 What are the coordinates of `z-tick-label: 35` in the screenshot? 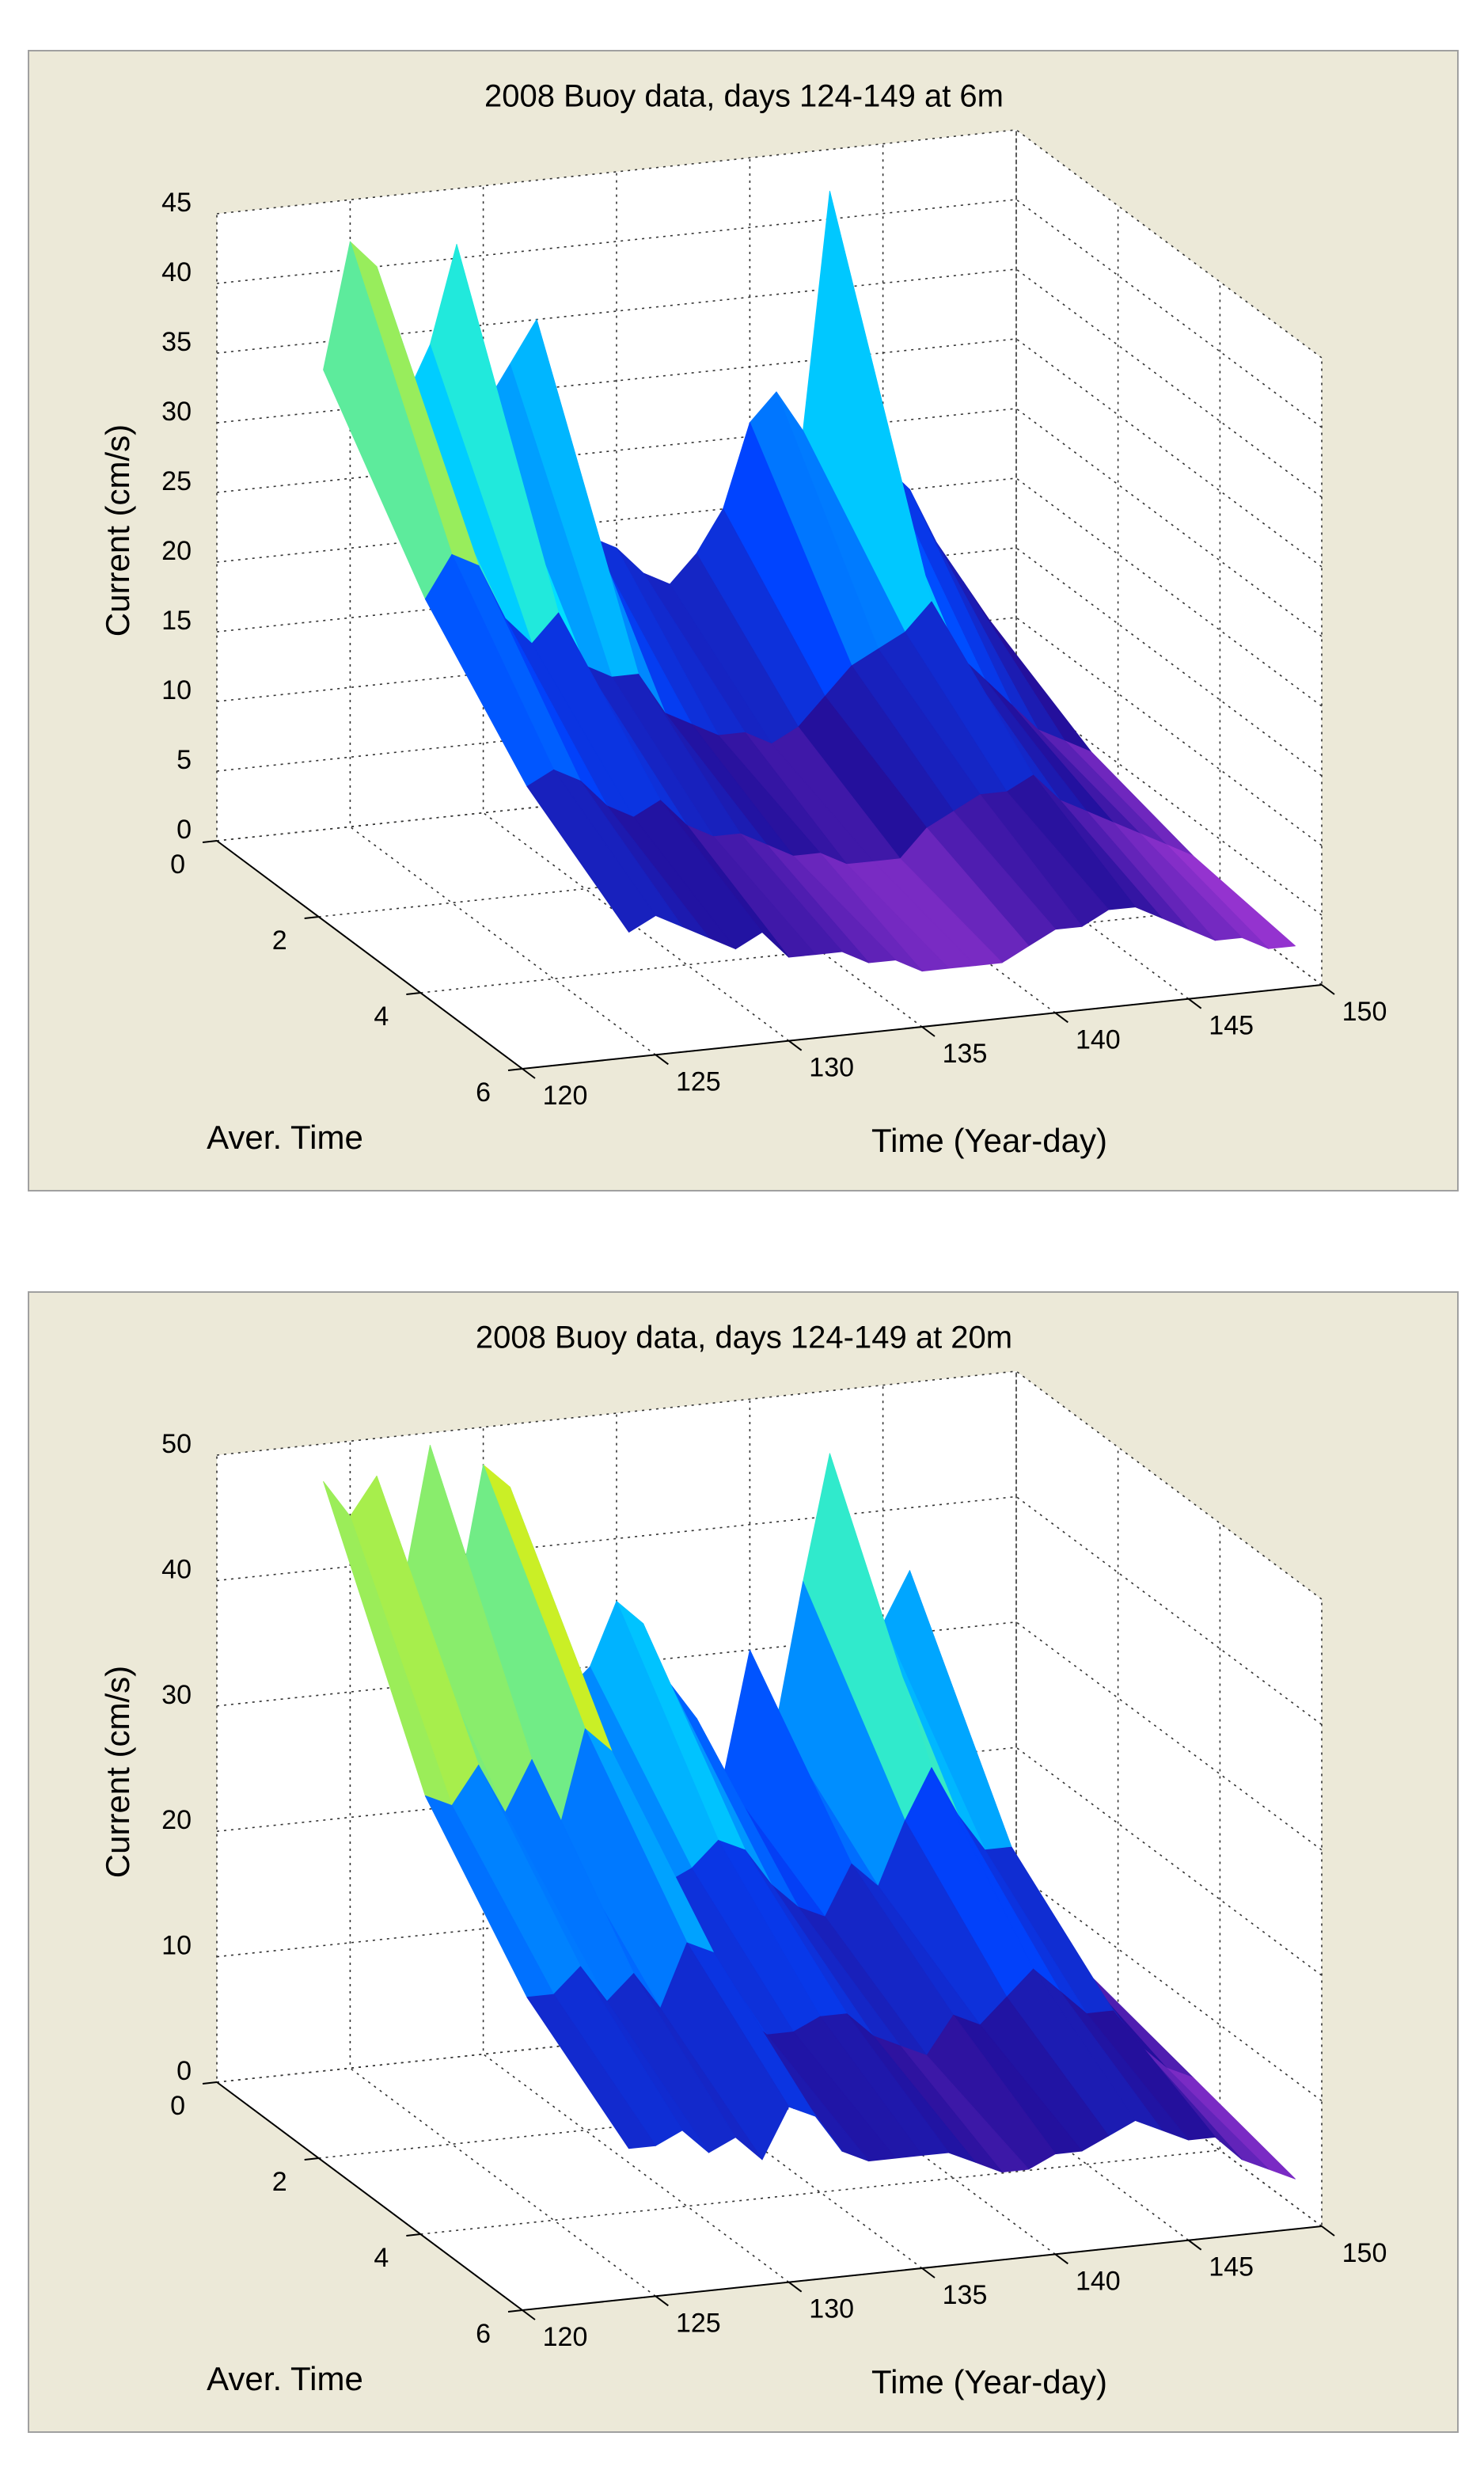 It's located at (176, 342).